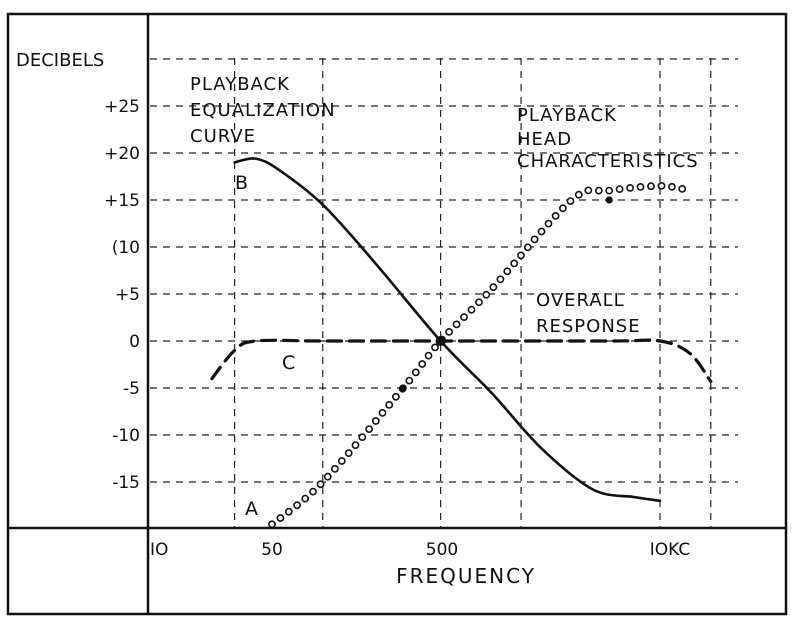 This screenshot has height=626, width=800. Describe the element at coordinates (588, 313) in the screenshot. I see `annotation-overall: OVERALL RESPONSE` at that location.